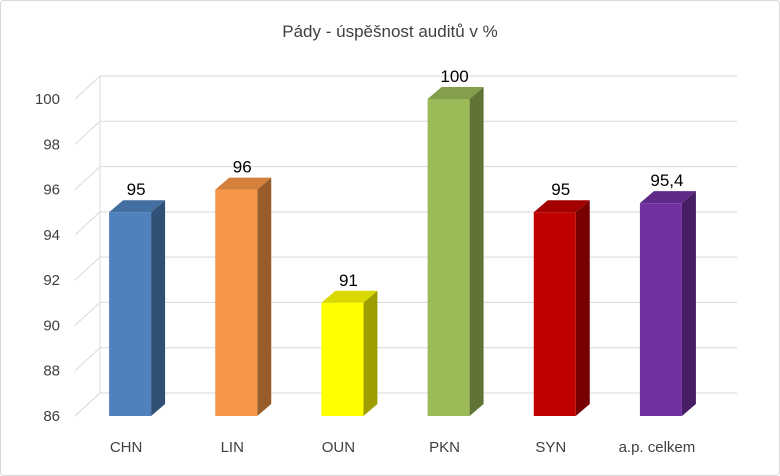 This screenshot has width=780, height=476. I want to click on bar-oun, so click(349, 353).